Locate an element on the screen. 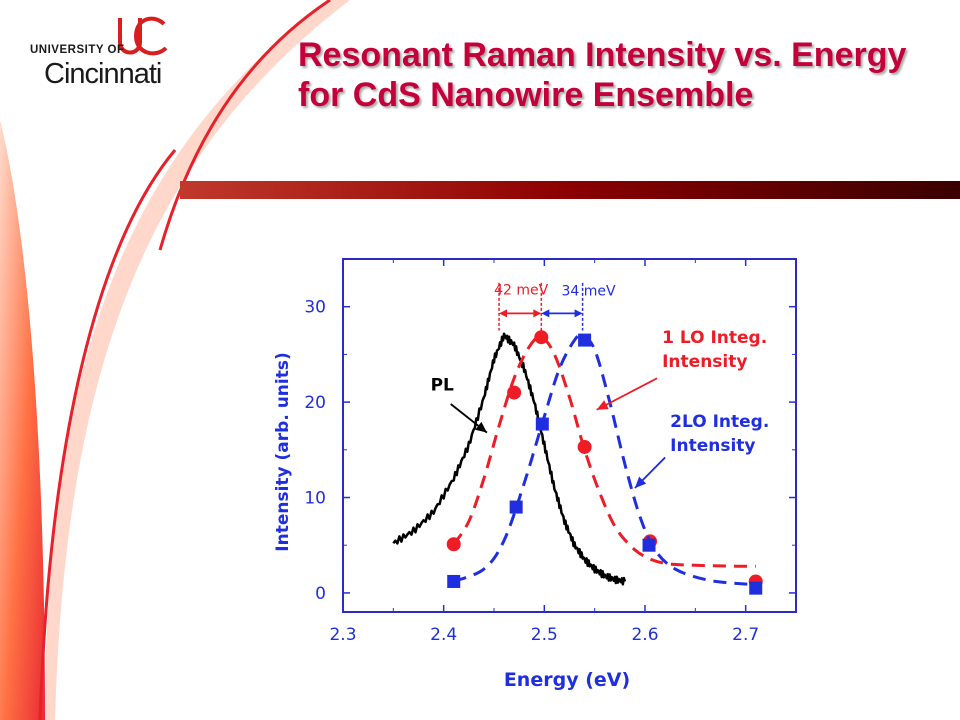 The width and height of the screenshot is (960, 720). annotation-text: PL is located at coordinates (442, 386).